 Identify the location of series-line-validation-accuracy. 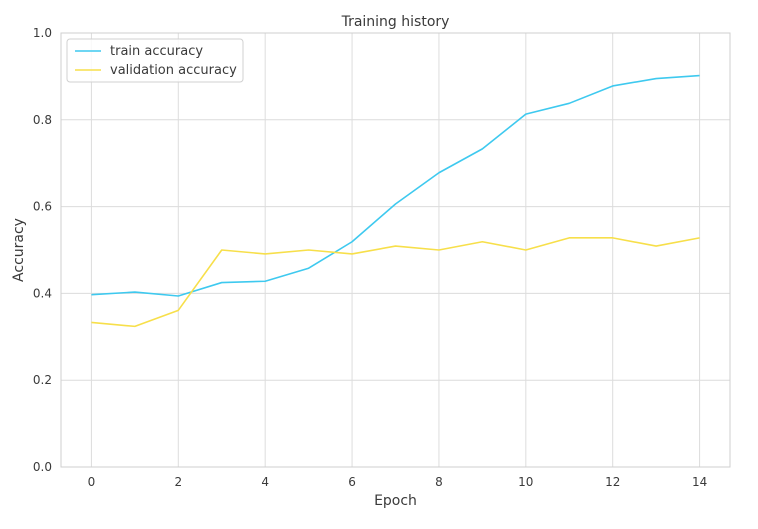
(395, 282).